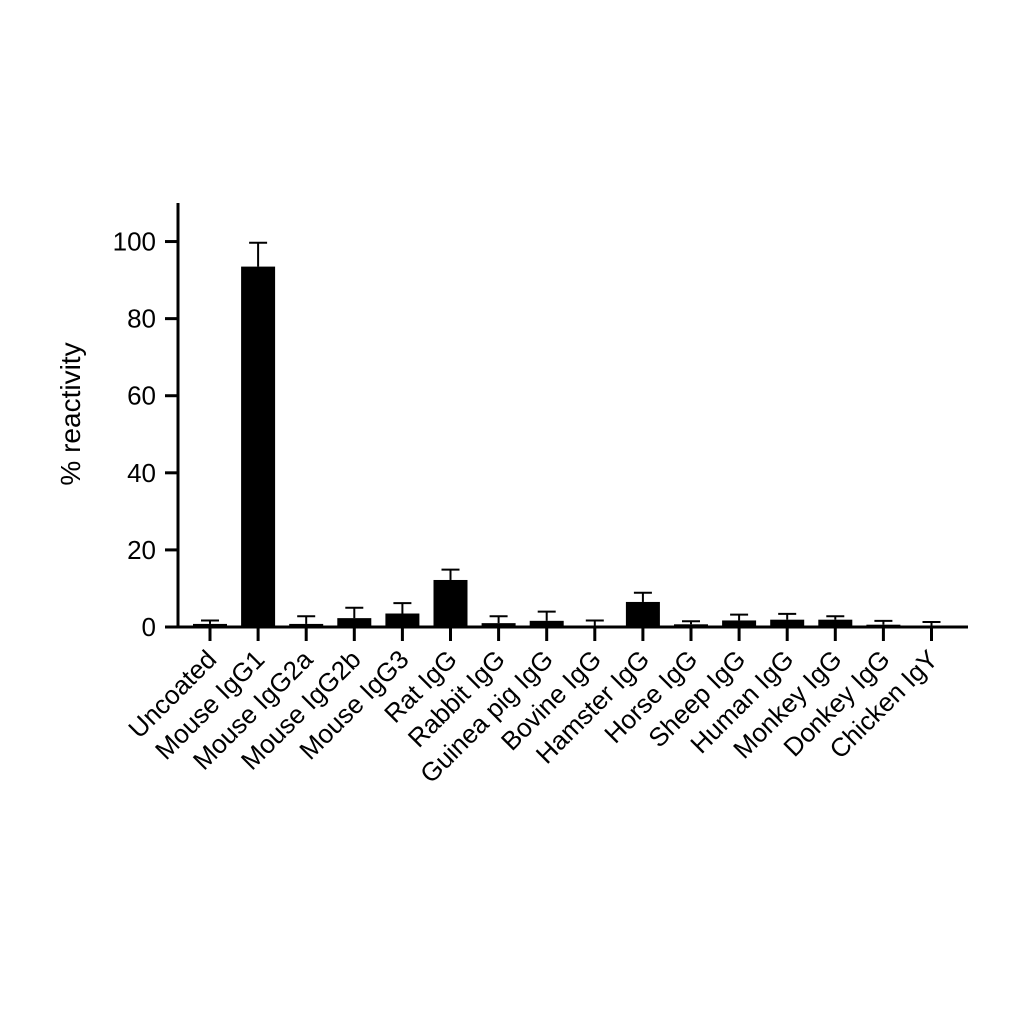 Image resolution: width=1024 pixels, height=1024 pixels. Describe the element at coordinates (141, 396) in the screenshot. I see `y-tick-label-60: 60` at that location.